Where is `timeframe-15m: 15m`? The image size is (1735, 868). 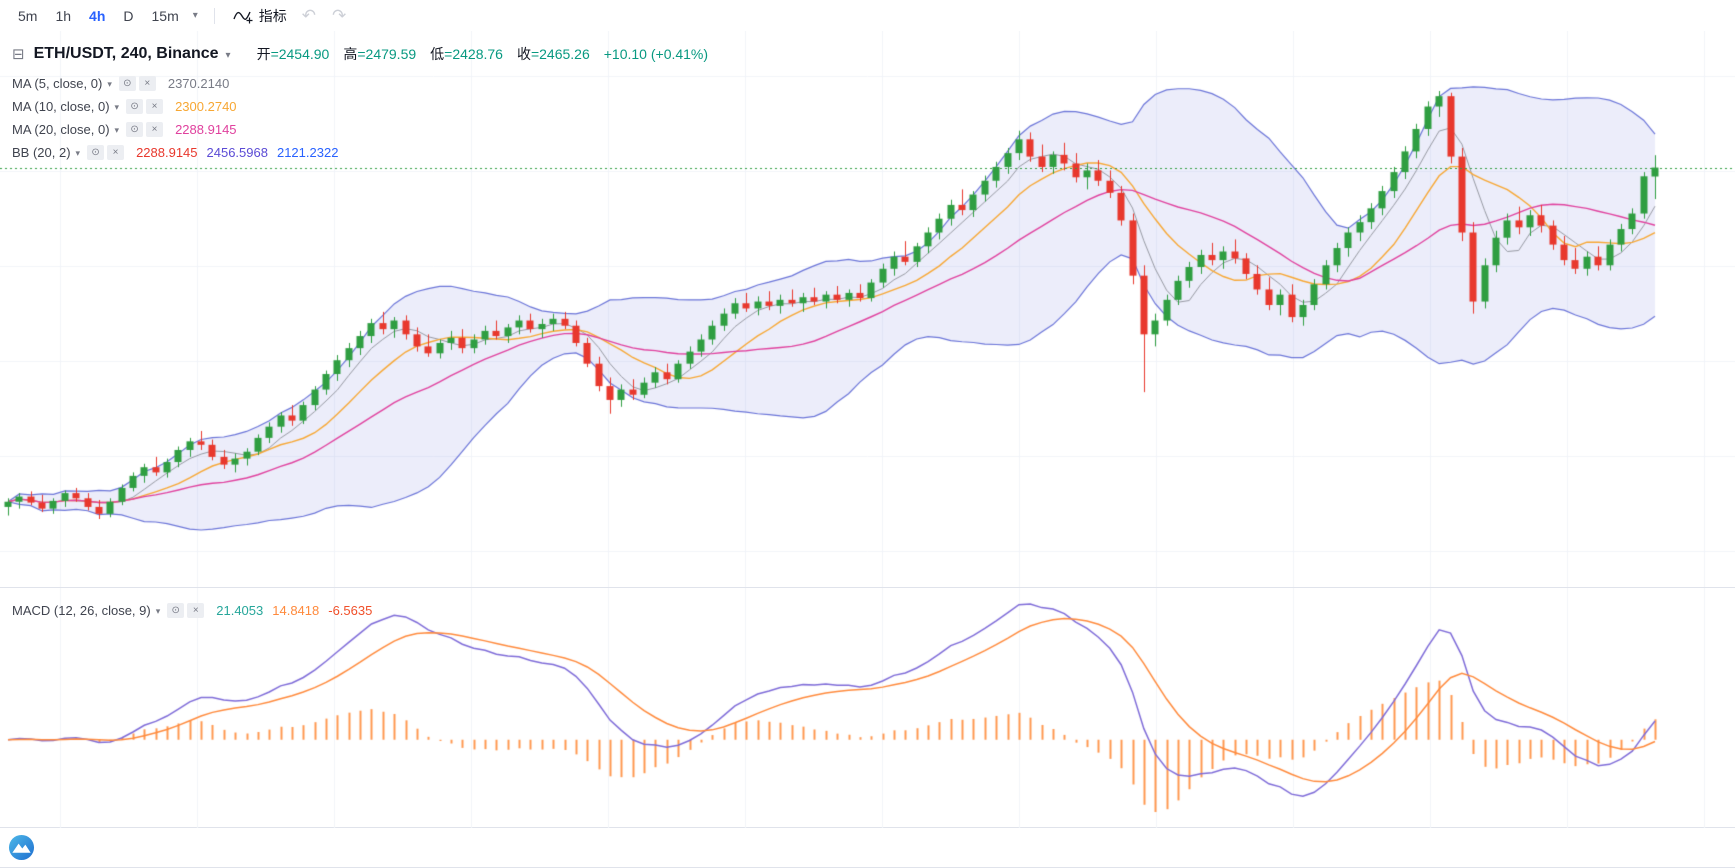
timeframe-15m: 15m is located at coordinates (165, 16).